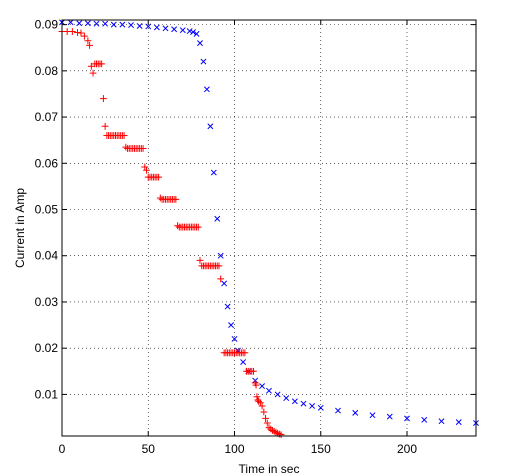  I want to click on y-tick-label: 0.05, so click(47, 210).